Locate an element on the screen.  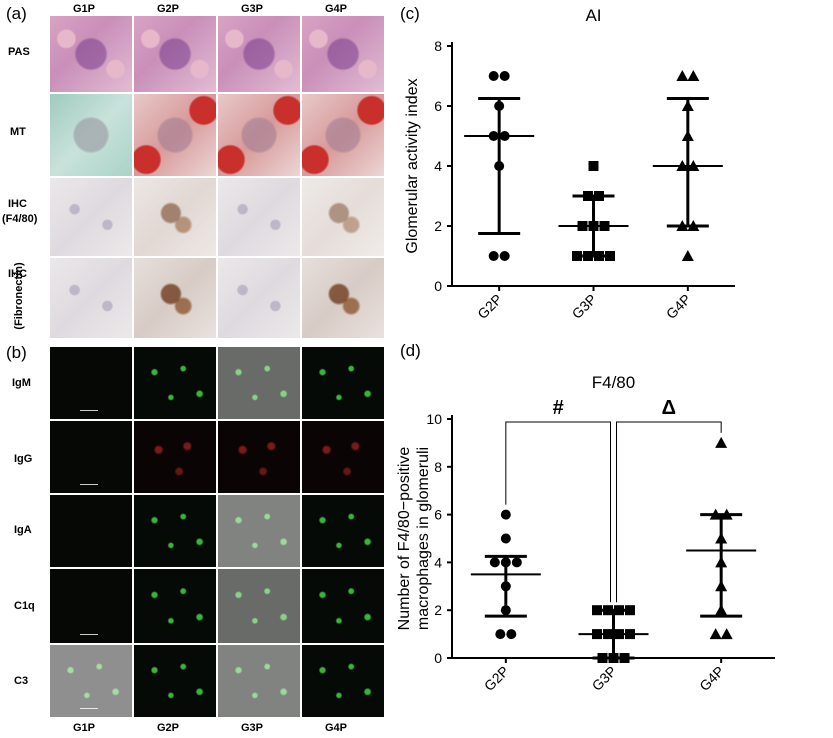
micrograph-ihc-f480-g4p is located at coordinates (343, 217).